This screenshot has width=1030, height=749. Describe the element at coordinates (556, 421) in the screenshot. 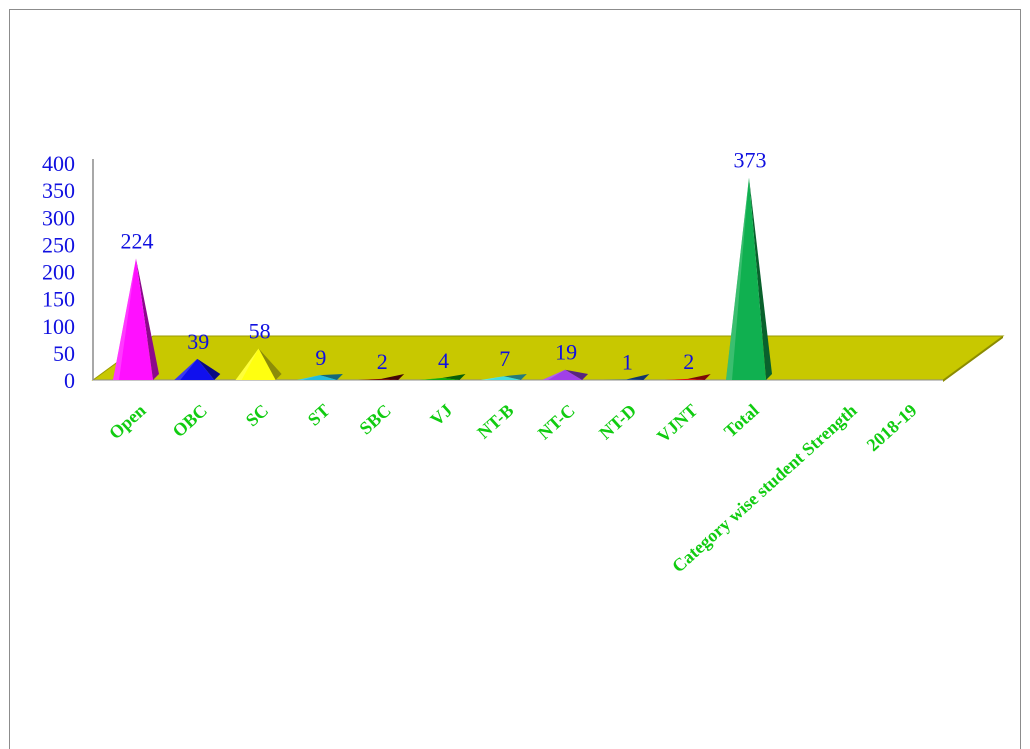

I see `category-label: NT-C` at that location.